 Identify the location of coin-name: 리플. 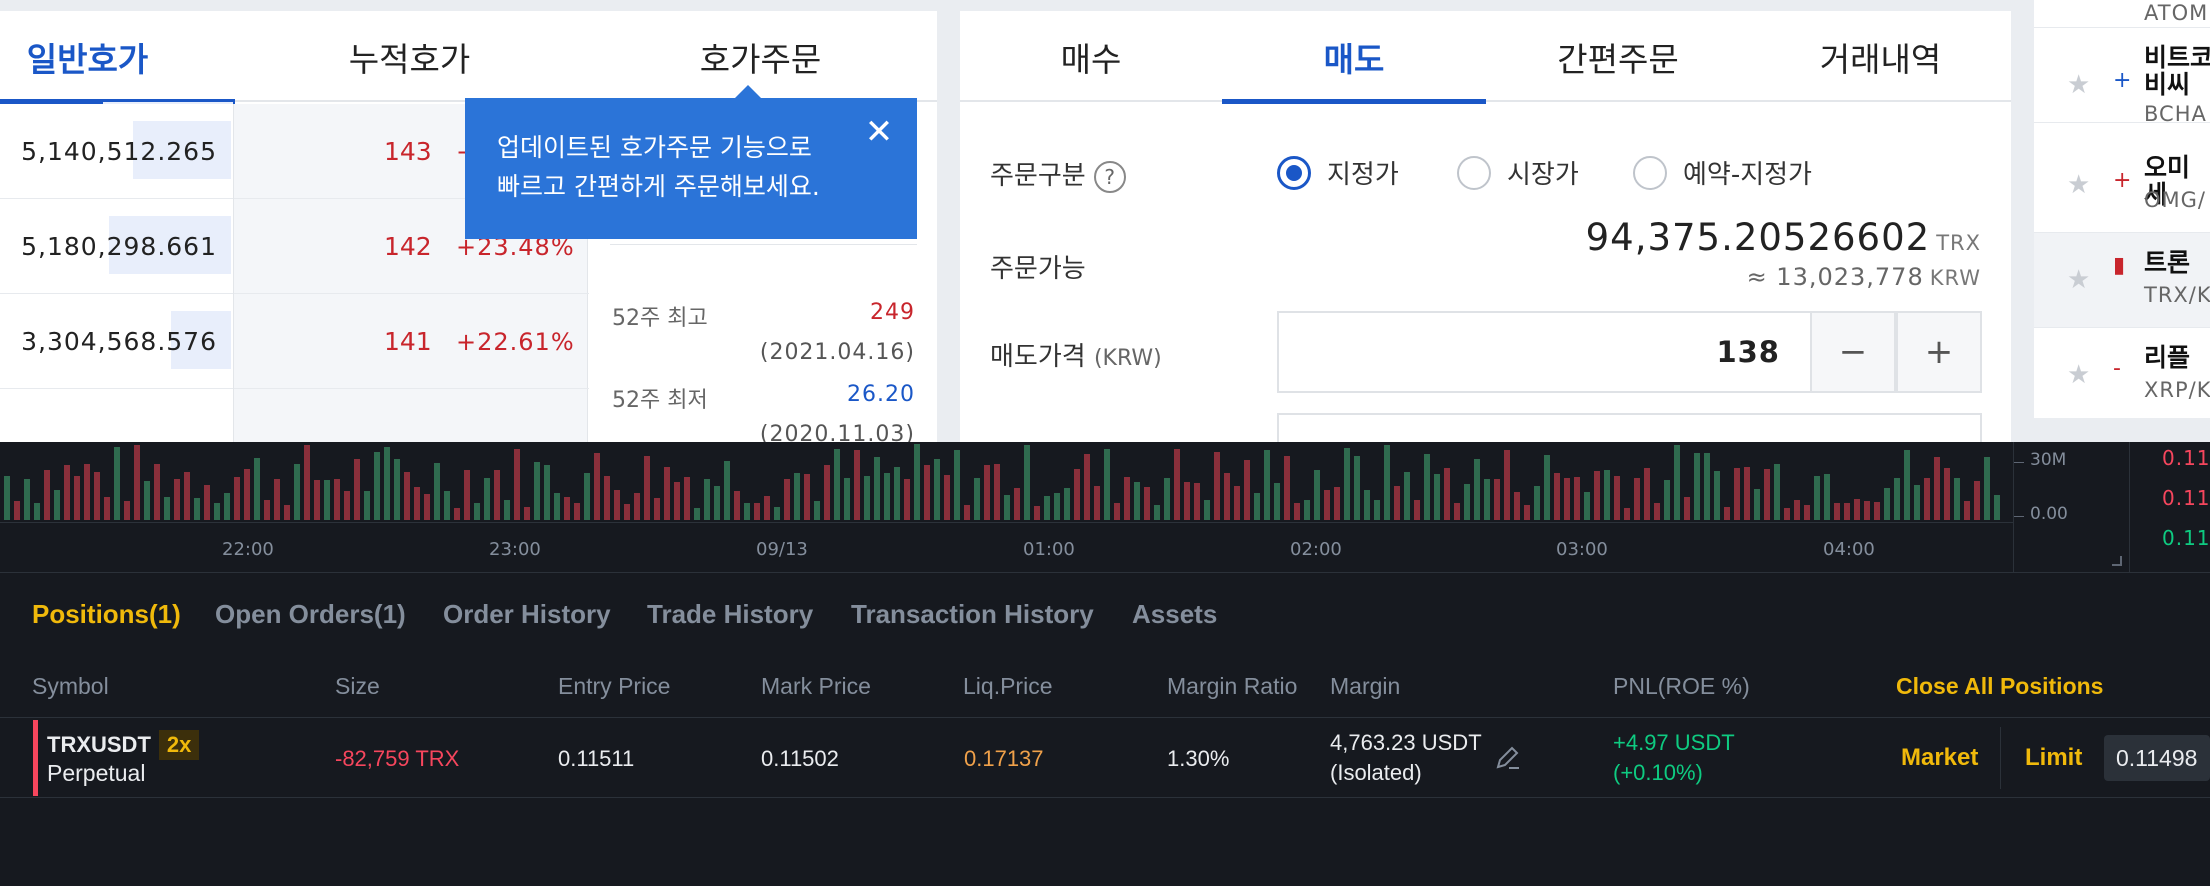
(2167, 357).